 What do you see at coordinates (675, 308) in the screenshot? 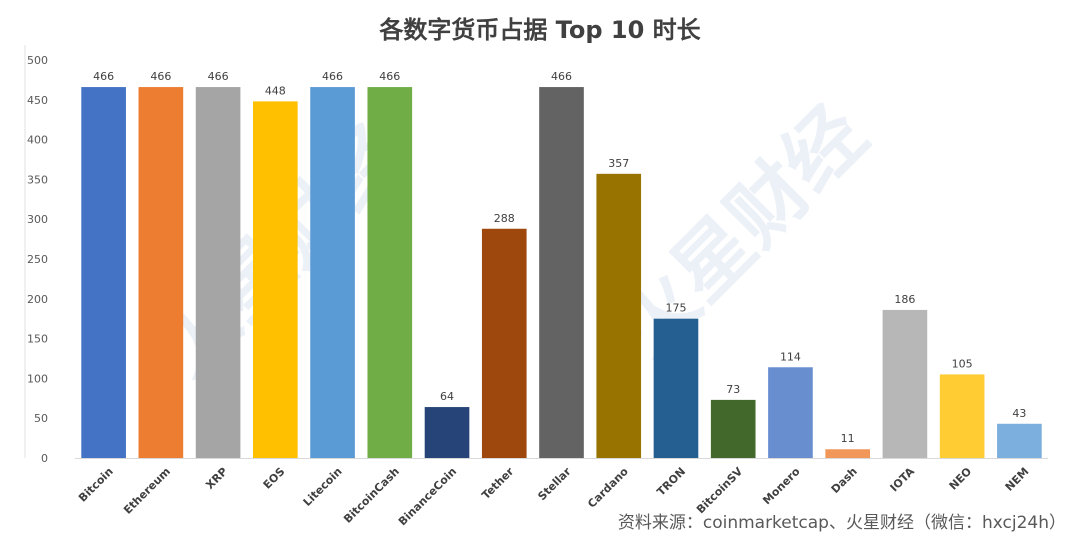
I see `data-label: 175` at bounding box center [675, 308].